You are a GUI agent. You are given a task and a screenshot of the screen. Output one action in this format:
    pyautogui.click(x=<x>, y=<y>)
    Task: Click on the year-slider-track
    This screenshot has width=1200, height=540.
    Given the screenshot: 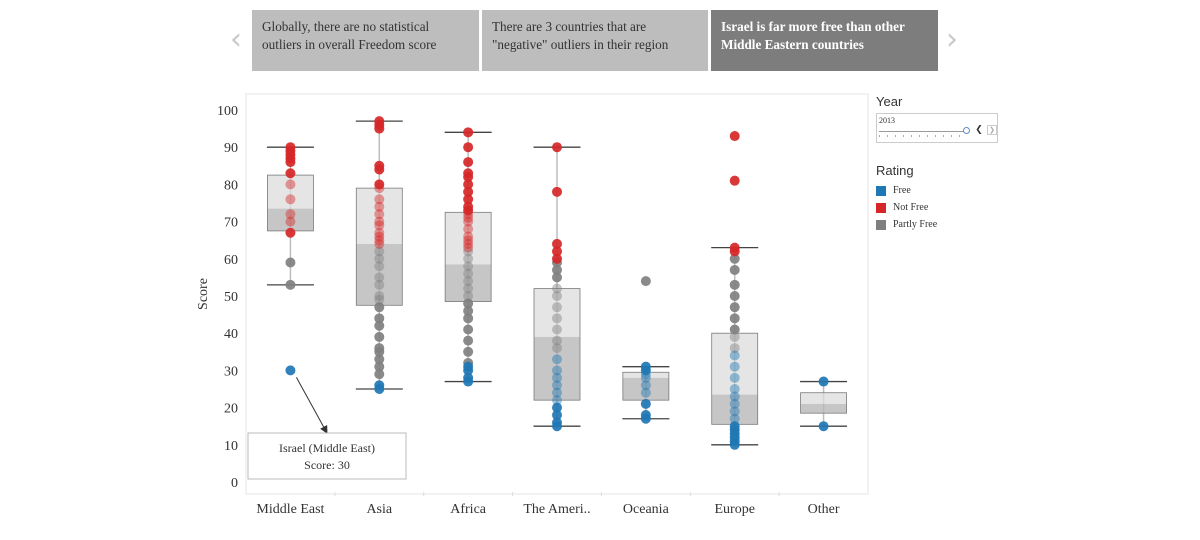 What is the action you would take?
    pyautogui.click(x=923, y=131)
    